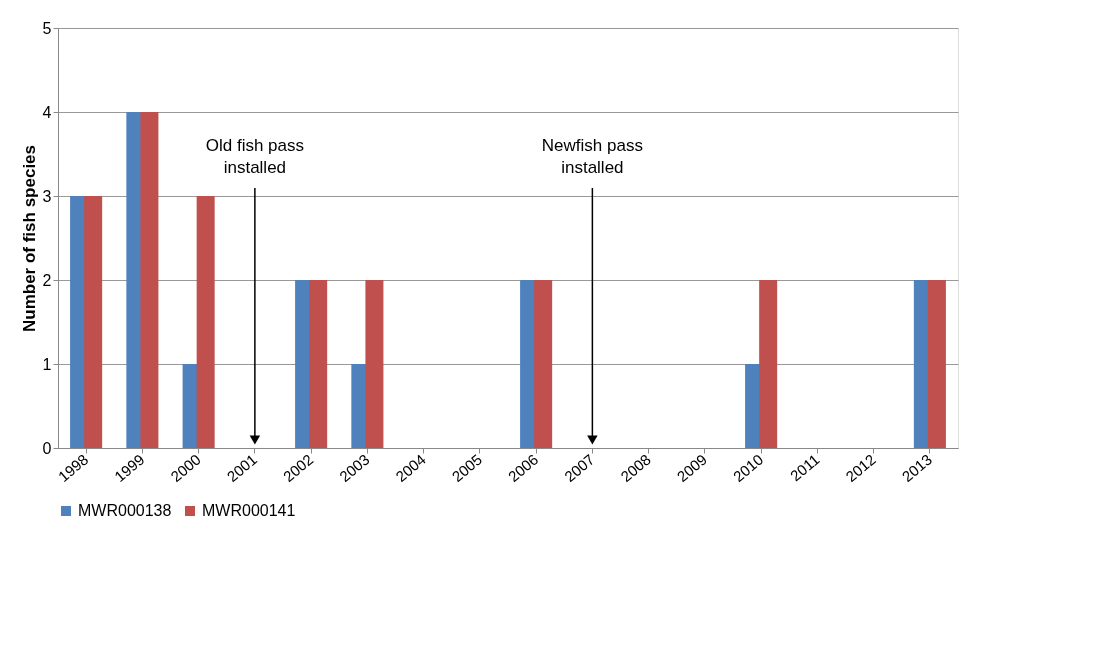  I want to click on legend-label: MWR000138, so click(125, 510).